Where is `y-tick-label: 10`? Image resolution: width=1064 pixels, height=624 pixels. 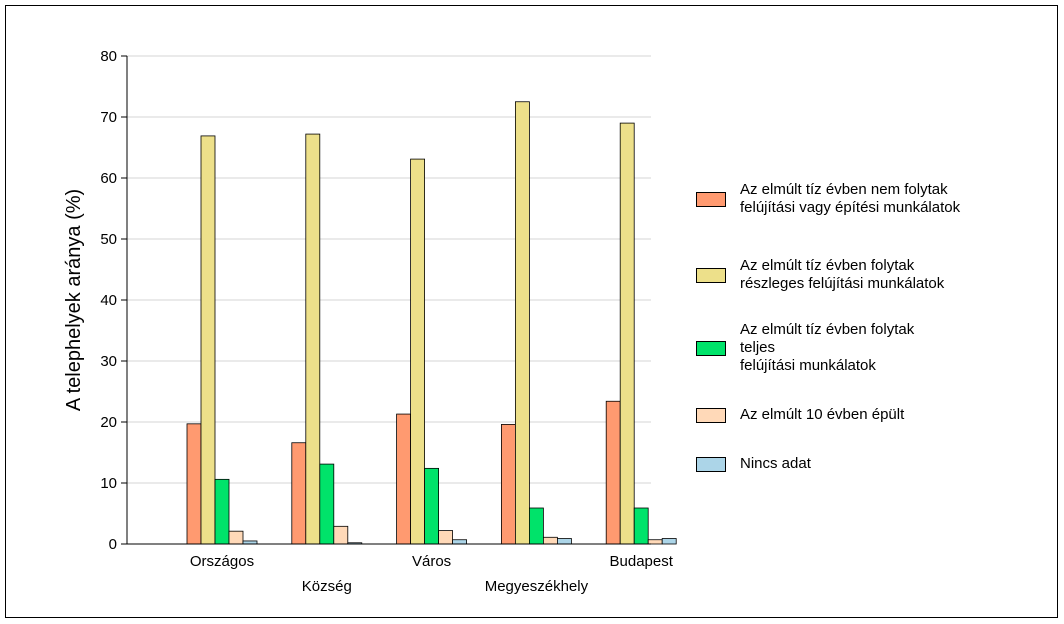 y-tick-label: 10 is located at coordinates (108, 483).